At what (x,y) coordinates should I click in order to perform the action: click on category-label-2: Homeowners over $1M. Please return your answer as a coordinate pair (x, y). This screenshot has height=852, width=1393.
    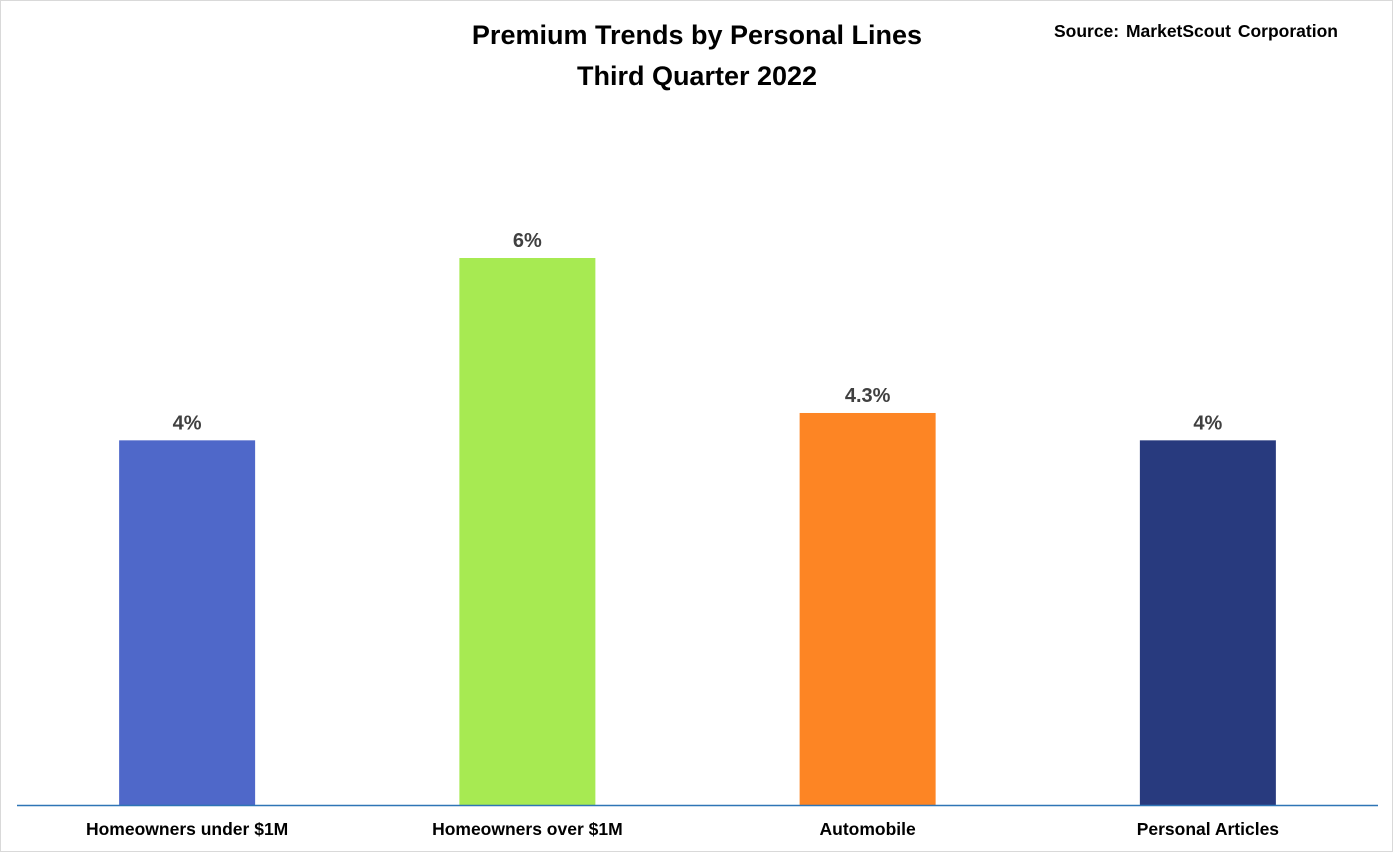
    Looking at the image, I should click on (527, 829).